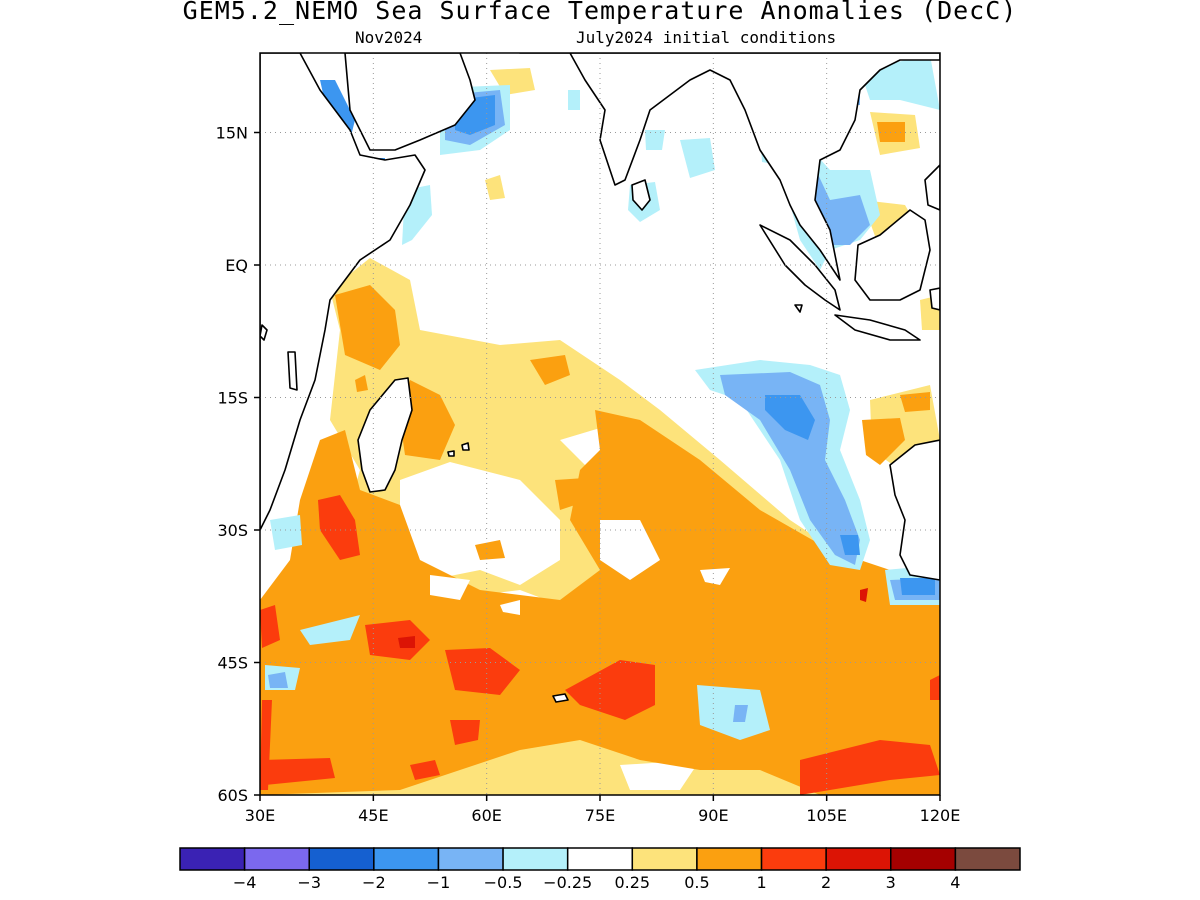  I want to click on colorbar-label: −1, so click(439, 882).